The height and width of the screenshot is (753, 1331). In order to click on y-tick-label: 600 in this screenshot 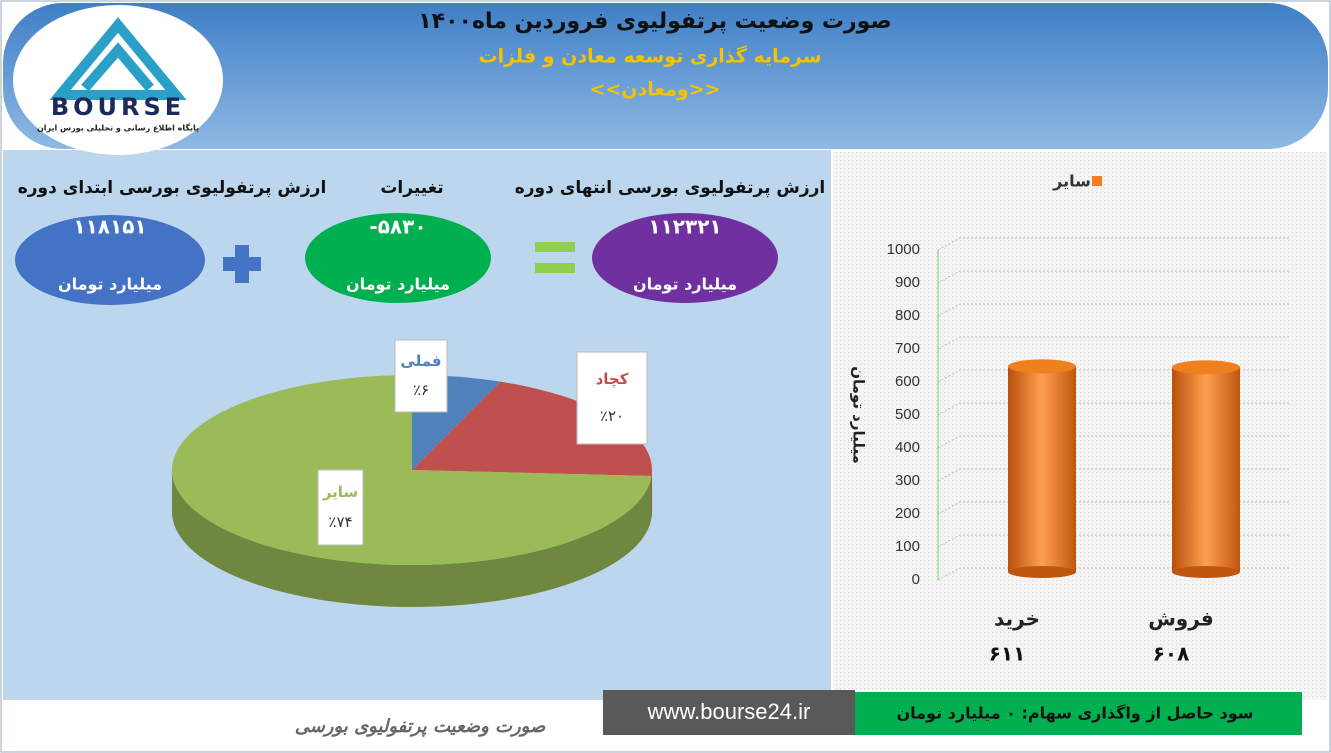, I will do `click(907, 381)`.